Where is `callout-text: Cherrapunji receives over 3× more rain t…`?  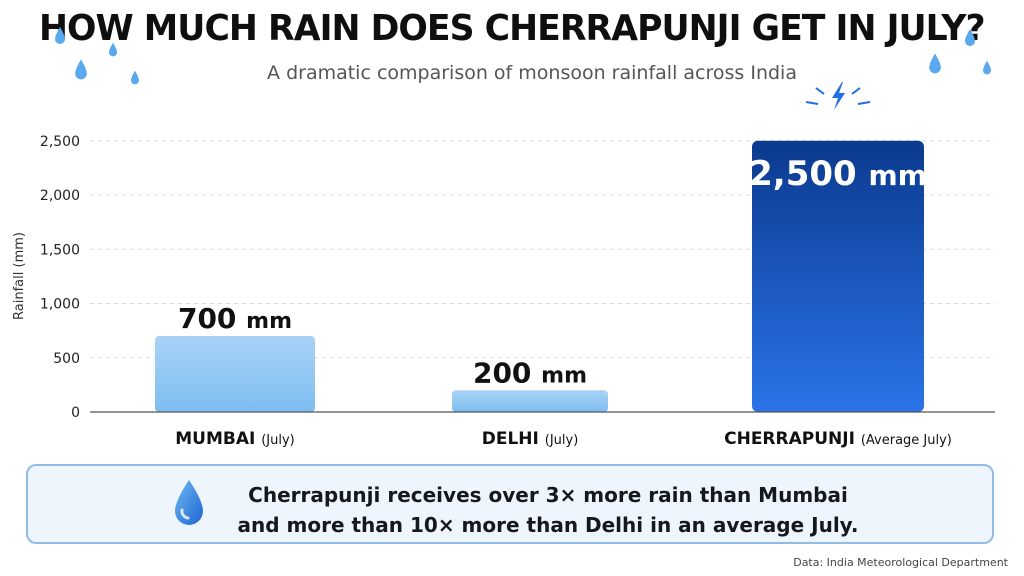
callout-text: Cherrapunji receives over 3× more rain t… is located at coordinates (548, 510).